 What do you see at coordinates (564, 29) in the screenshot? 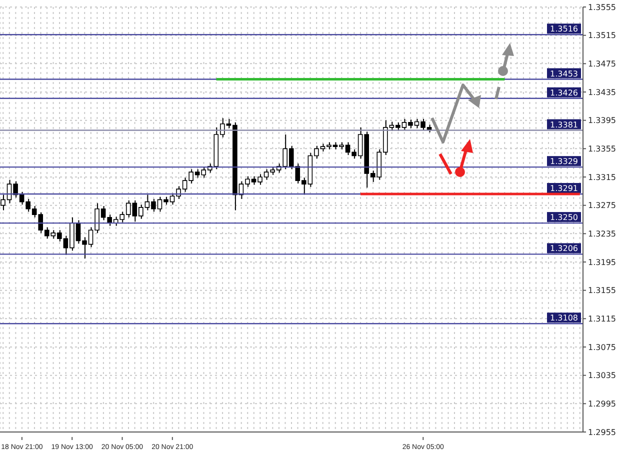
I see `ref-line-label: 1.3516` at bounding box center [564, 29].